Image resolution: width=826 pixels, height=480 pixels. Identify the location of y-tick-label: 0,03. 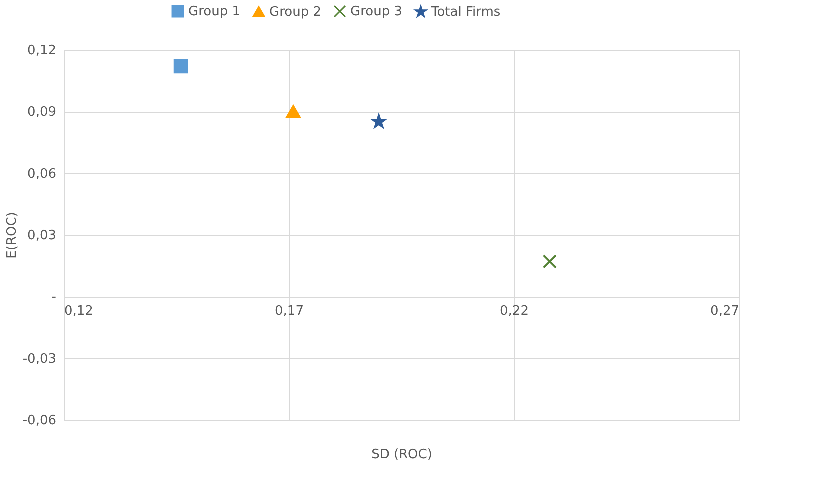
(42, 236).